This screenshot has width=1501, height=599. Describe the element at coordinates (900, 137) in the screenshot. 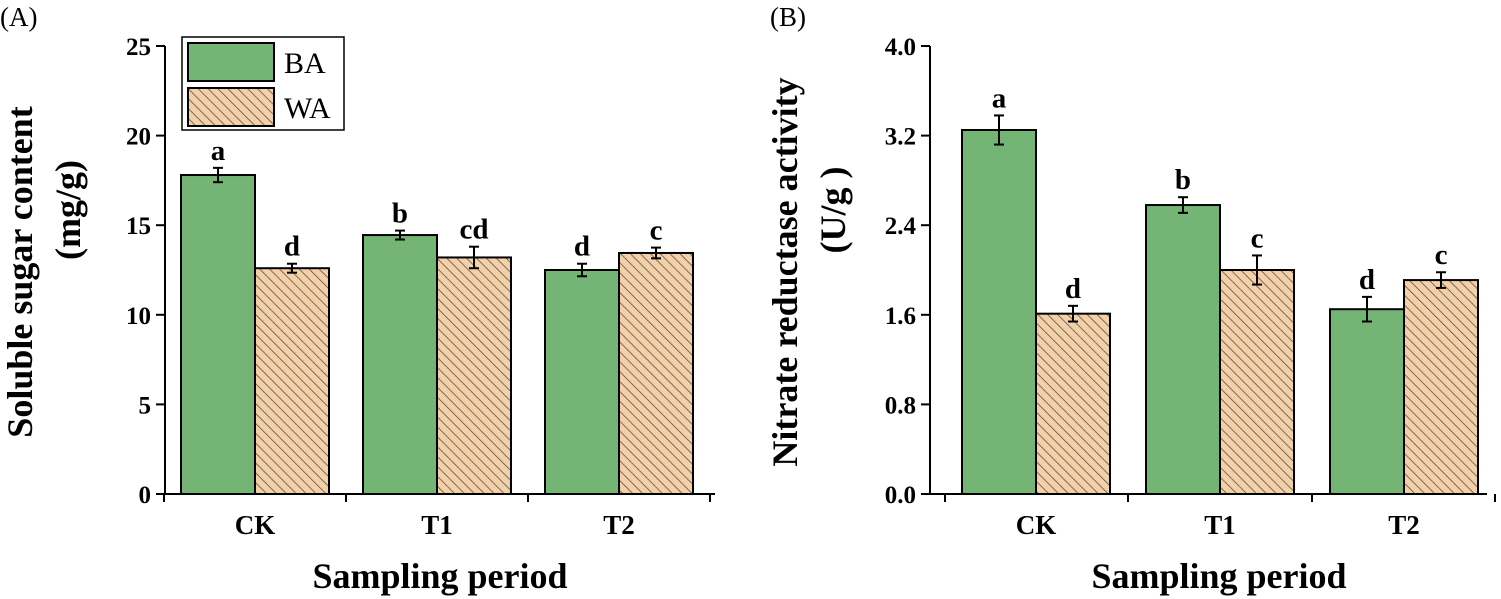

I see `y-tick-label: 3.2` at that location.